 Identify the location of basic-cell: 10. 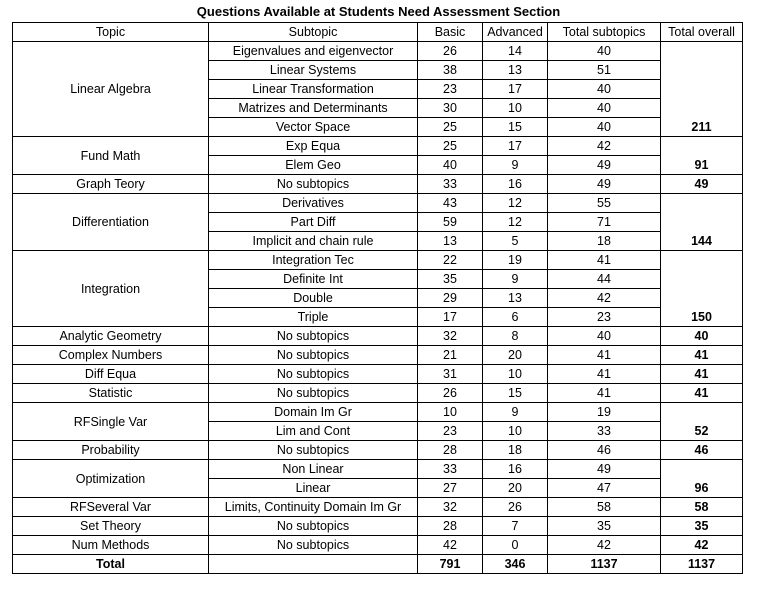
(450, 412).